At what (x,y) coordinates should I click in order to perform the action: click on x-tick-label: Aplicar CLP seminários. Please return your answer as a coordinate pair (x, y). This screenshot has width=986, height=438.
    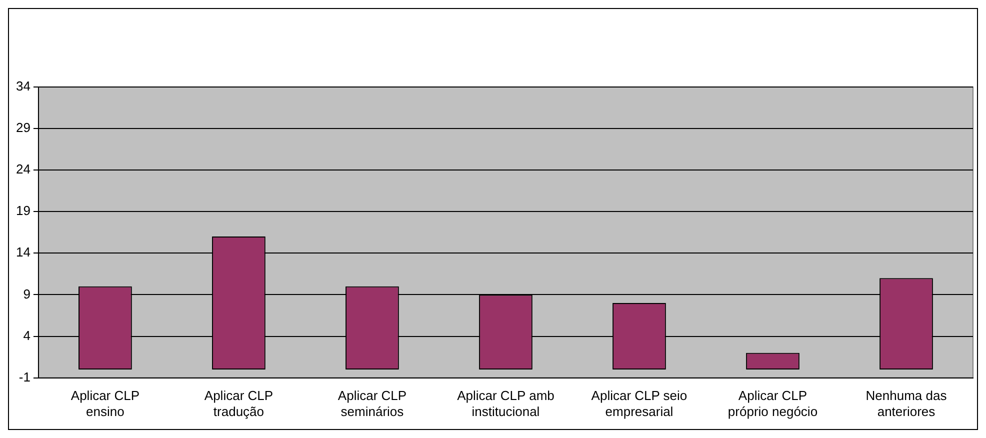
    Looking at the image, I should click on (372, 403).